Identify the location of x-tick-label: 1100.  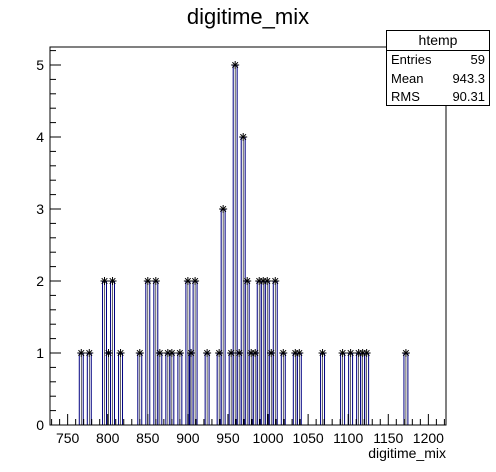
(348, 438).